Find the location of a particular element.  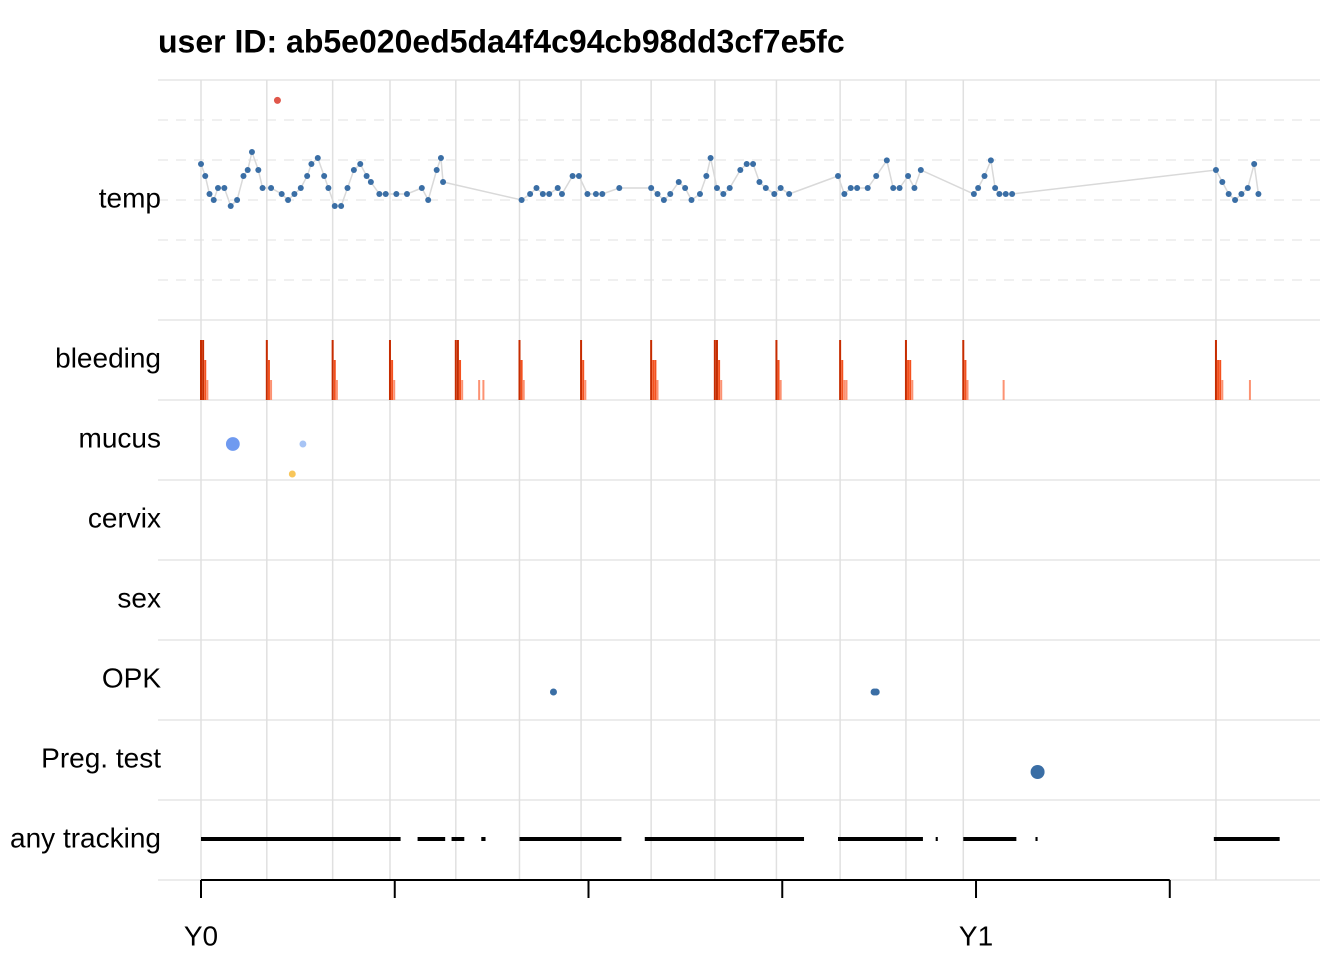

row-label: Preg. test is located at coordinates (101, 757).